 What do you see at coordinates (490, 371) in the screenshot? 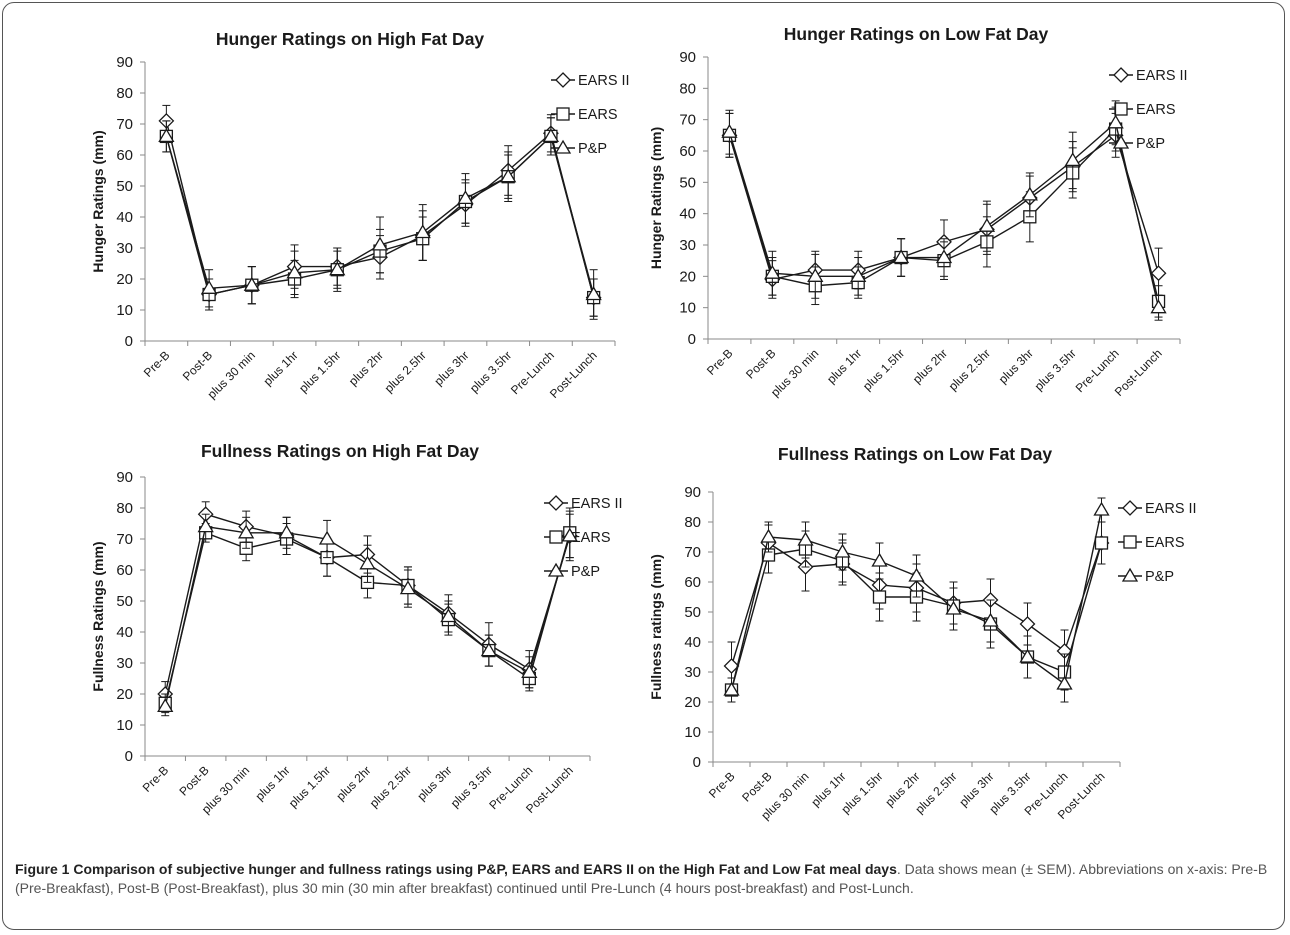
I see `x-tick-label: plus 3.5hr` at bounding box center [490, 371].